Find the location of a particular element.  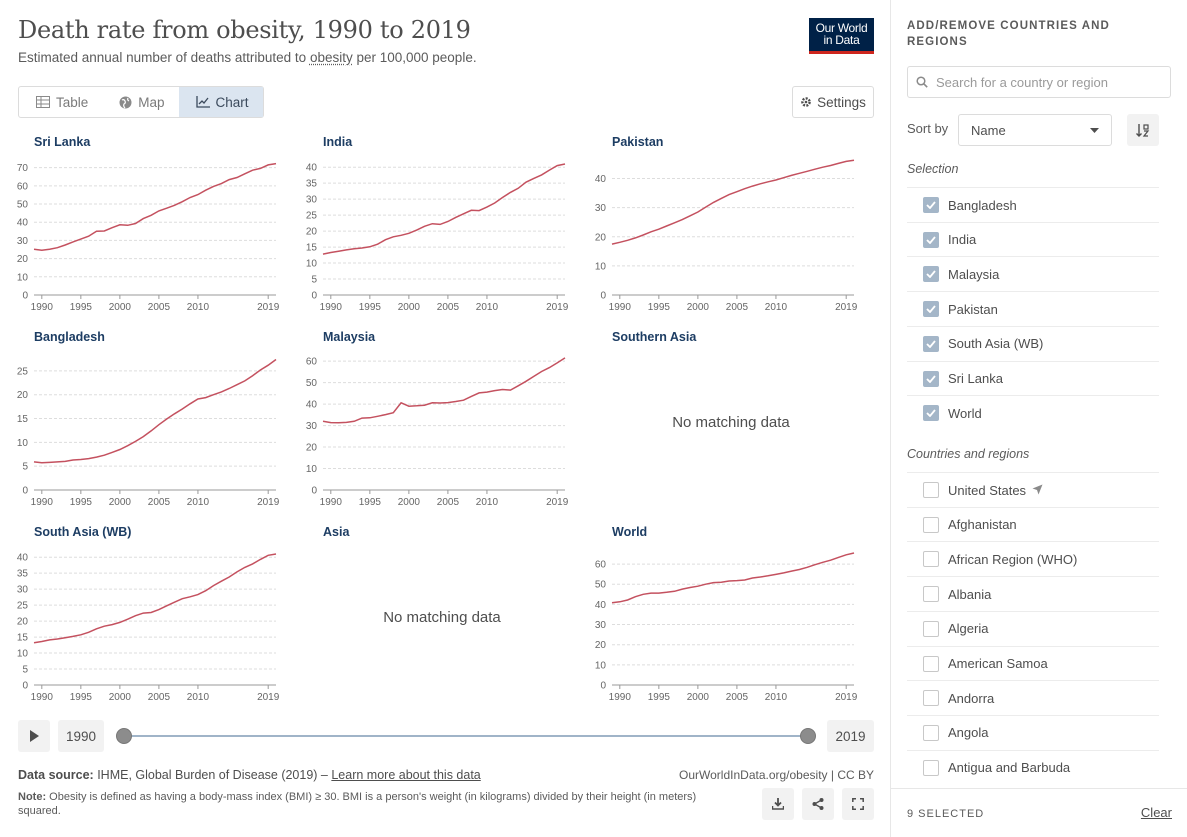

tab-table: Table is located at coordinates (60, 102).